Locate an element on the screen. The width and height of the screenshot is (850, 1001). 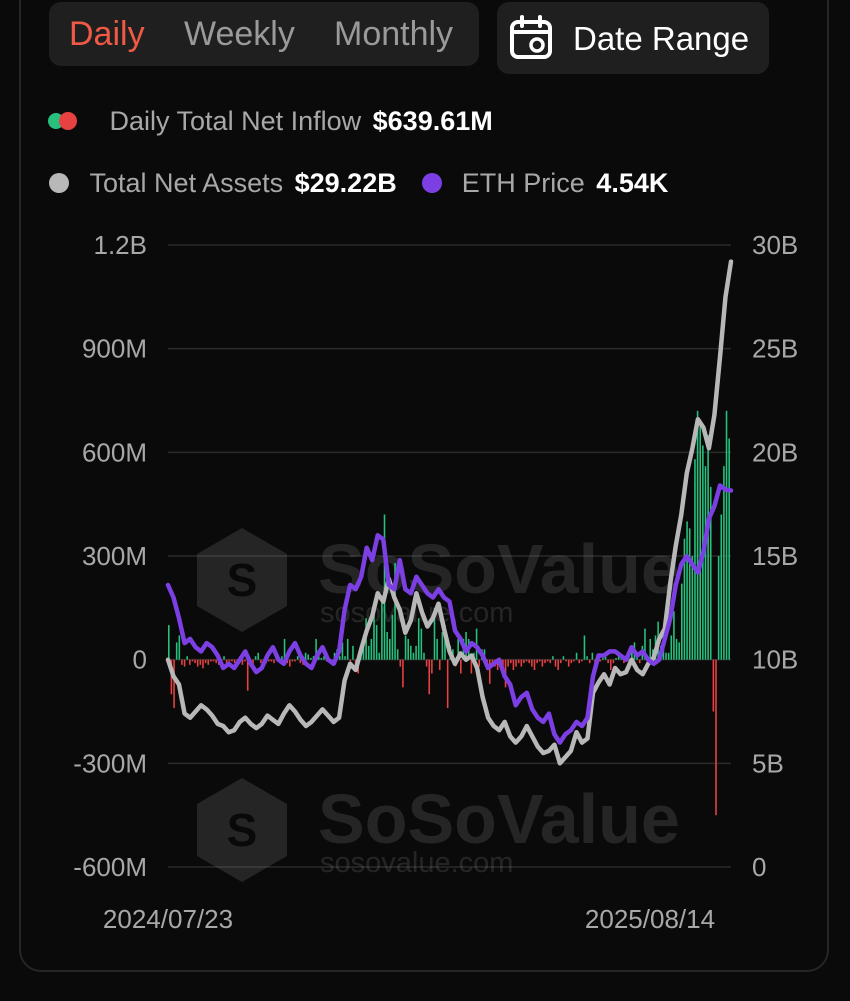
legend-assets-eth: Total Net Assets $29.22B ETH Price 4.54K is located at coordinates (358, 183).